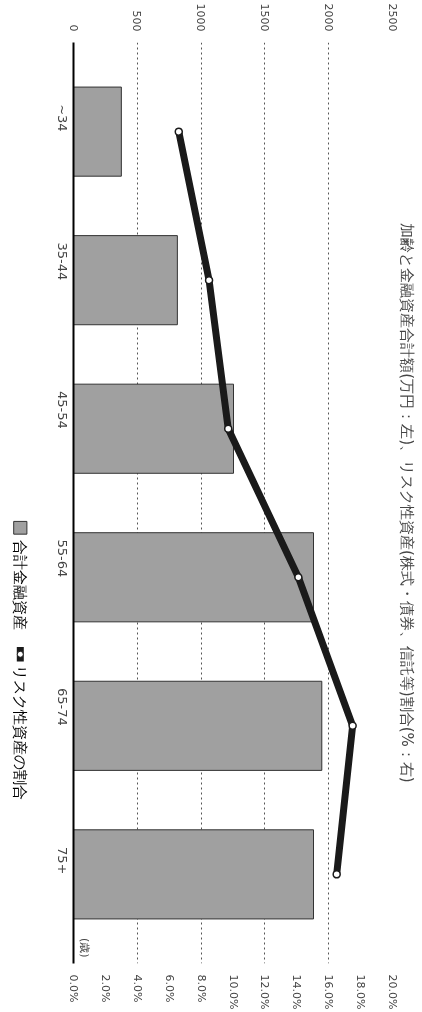 The width and height of the screenshot is (422, 1012). Describe the element at coordinates (73, 988) in the screenshot. I see `x2-tick-label: 0.0%` at that location.